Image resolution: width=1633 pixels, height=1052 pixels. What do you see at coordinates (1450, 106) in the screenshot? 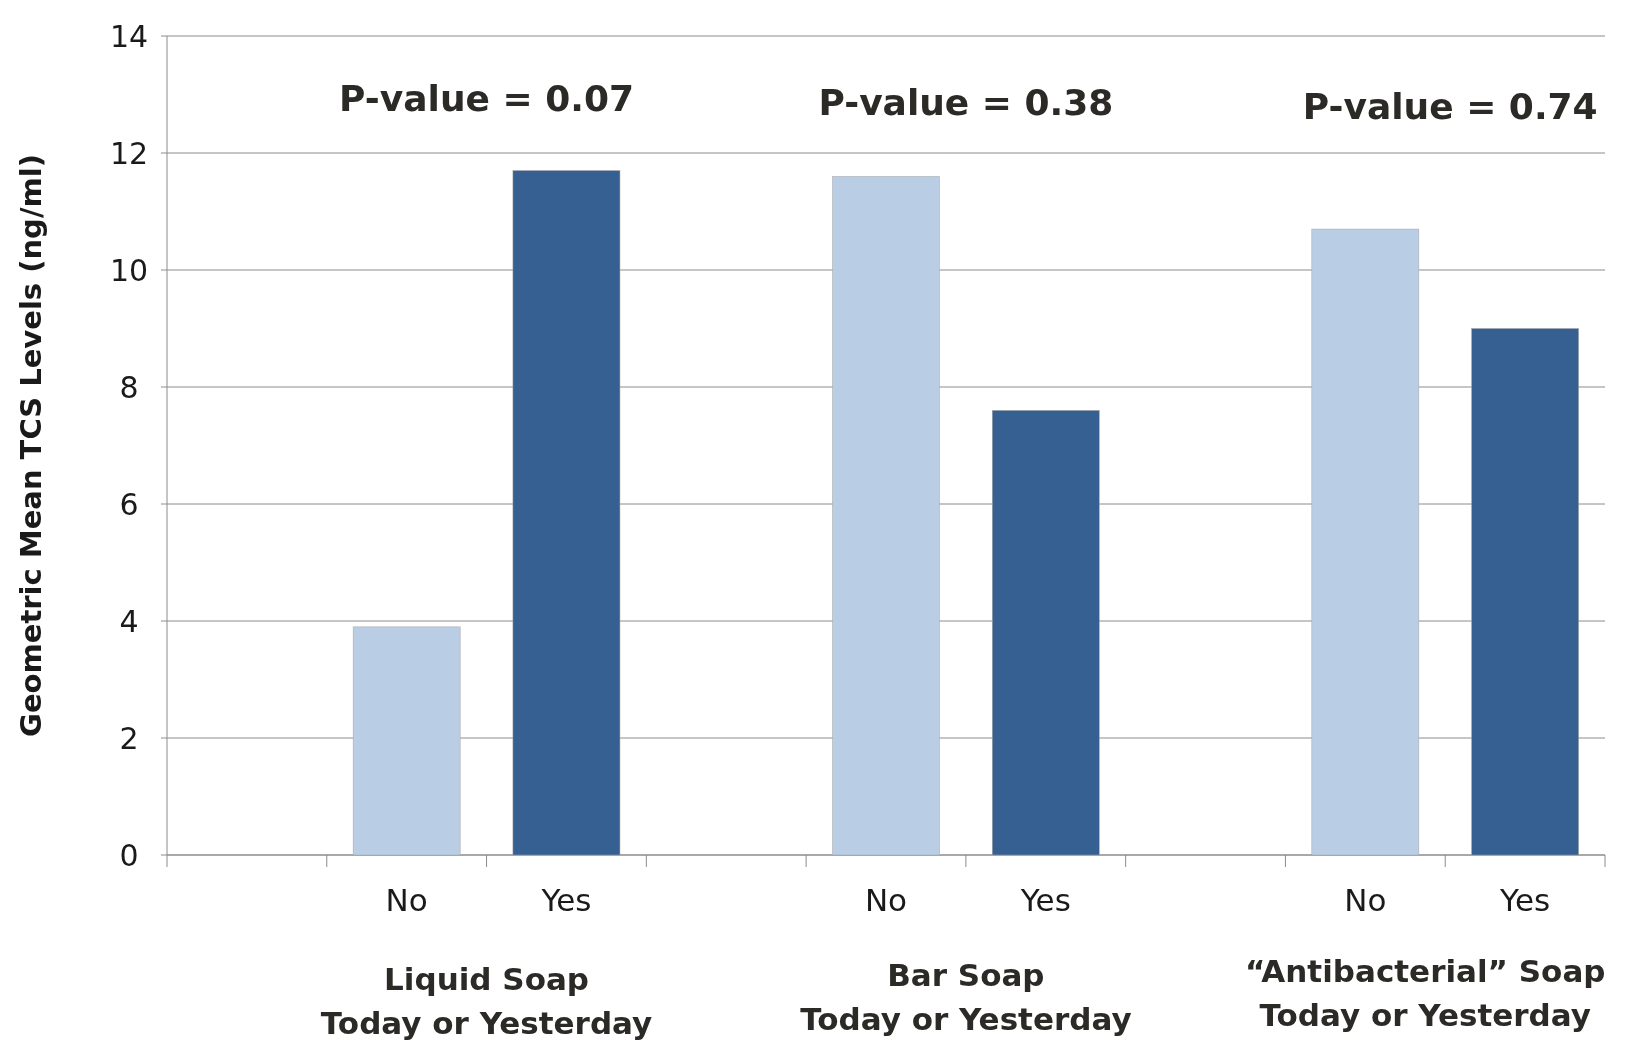
I see `annotation: P-value = 0.74` at bounding box center [1450, 106].